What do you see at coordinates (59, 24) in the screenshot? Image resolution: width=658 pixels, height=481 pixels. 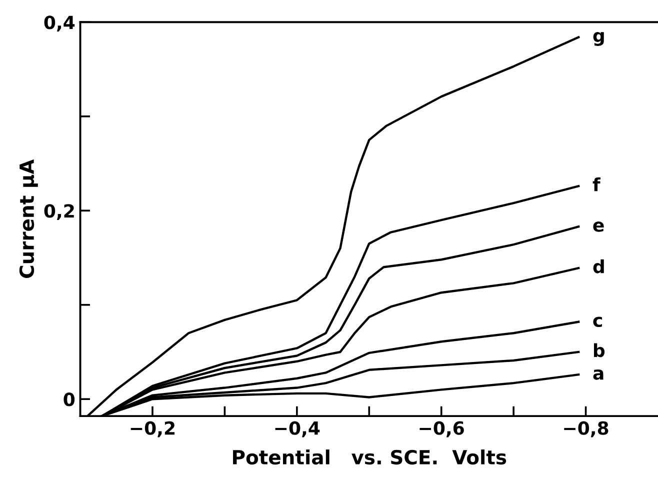 I see `y-tick-label: 0,4` at bounding box center [59, 24].